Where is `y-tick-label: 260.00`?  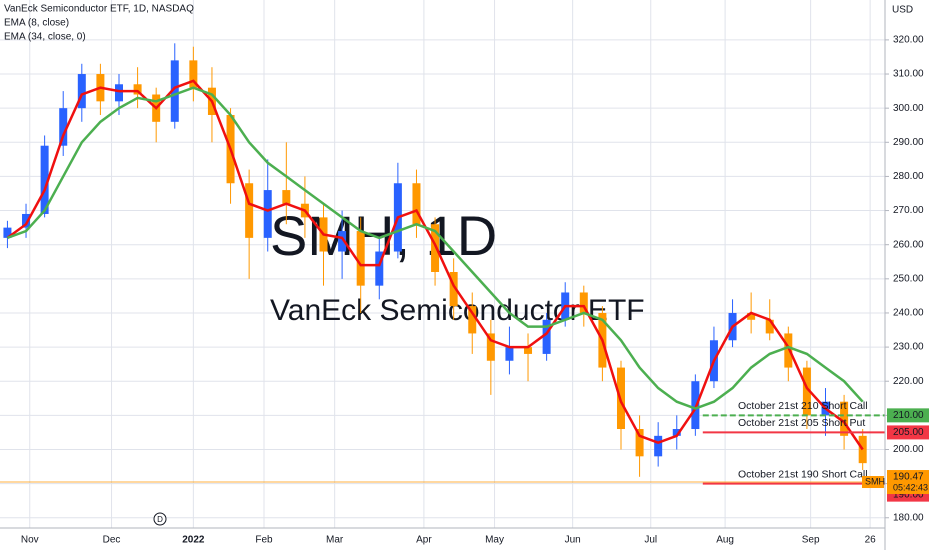
y-tick-label: 260.00 is located at coordinates (908, 244).